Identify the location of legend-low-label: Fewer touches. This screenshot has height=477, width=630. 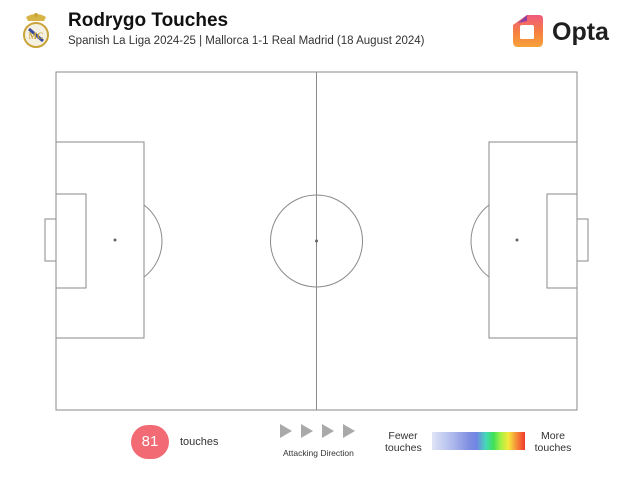
(403, 442).